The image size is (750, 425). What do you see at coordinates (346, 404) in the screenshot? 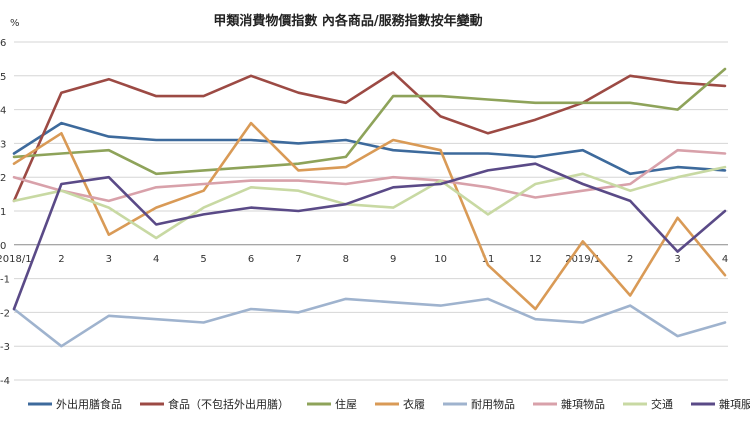
I see `legend-label: 住屋` at bounding box center [346, 404].